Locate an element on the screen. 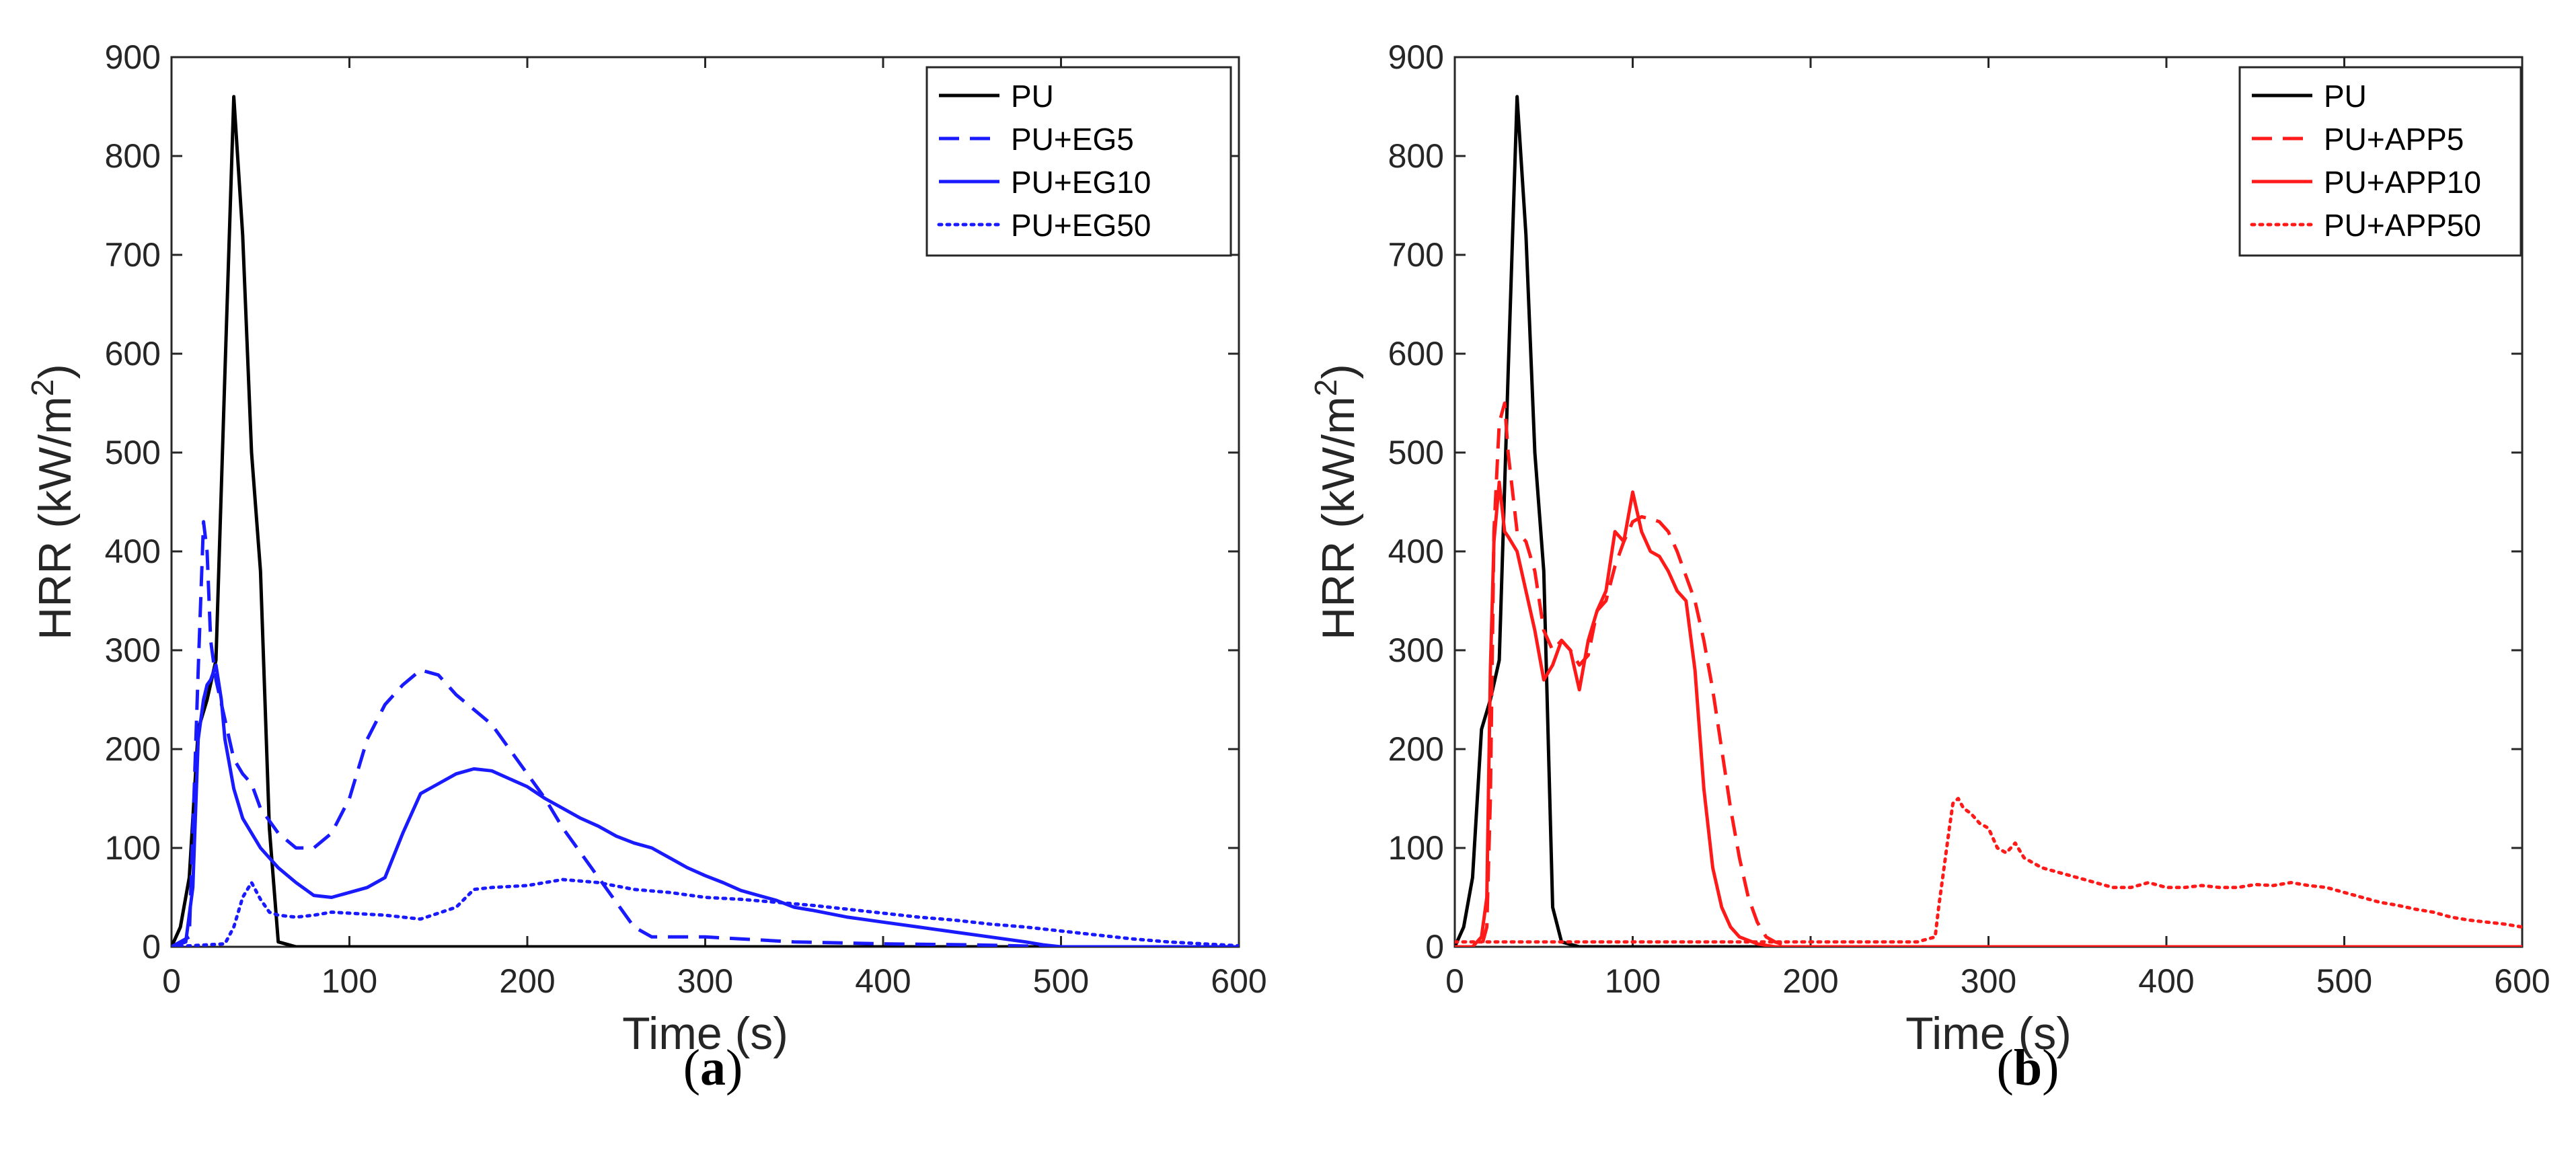 This screenshot has width=2576, height=1164. legend: PU PU+APP5 PU+APP10 PU+APP50 is located at coordinates (2380, 161).